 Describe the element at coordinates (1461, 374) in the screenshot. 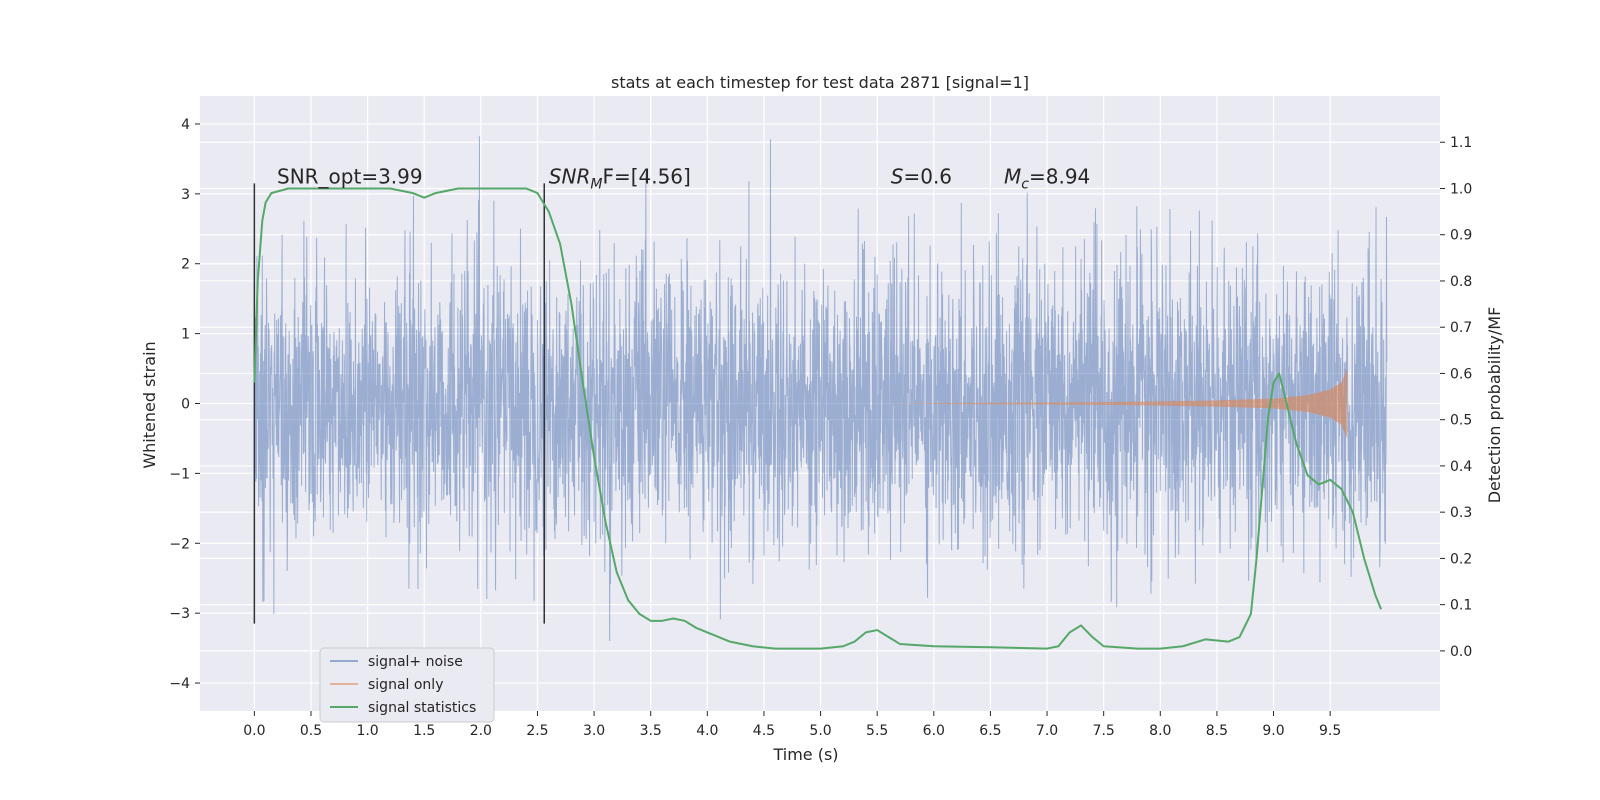

I see `y2-tick-label: 0.6` at that location.